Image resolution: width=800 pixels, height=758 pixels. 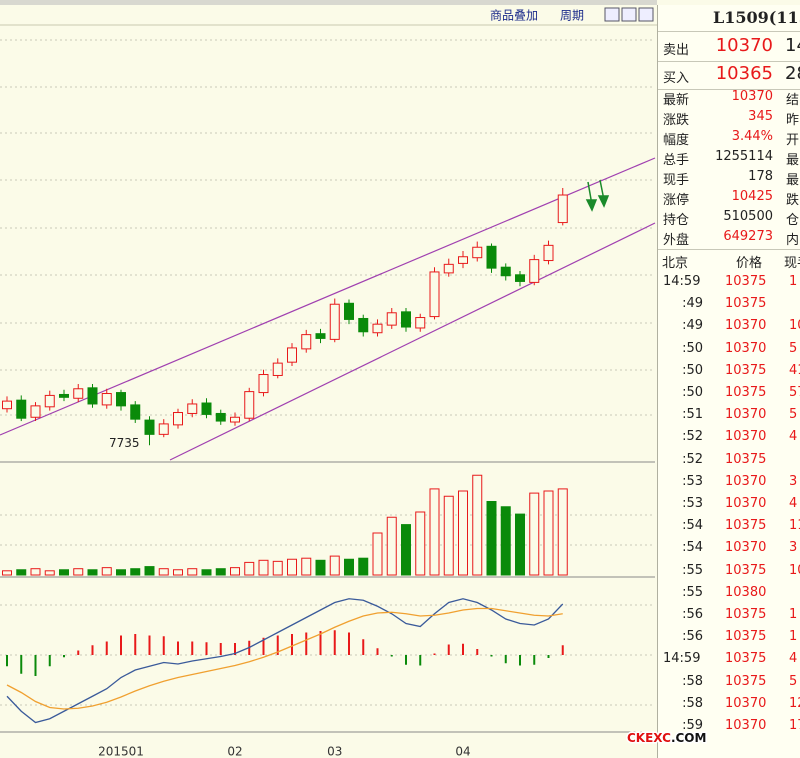 What do you see at coordinates (676, 160) in the screenshot?
I see `stat-label: 总手` at bounding box center [676, 160].